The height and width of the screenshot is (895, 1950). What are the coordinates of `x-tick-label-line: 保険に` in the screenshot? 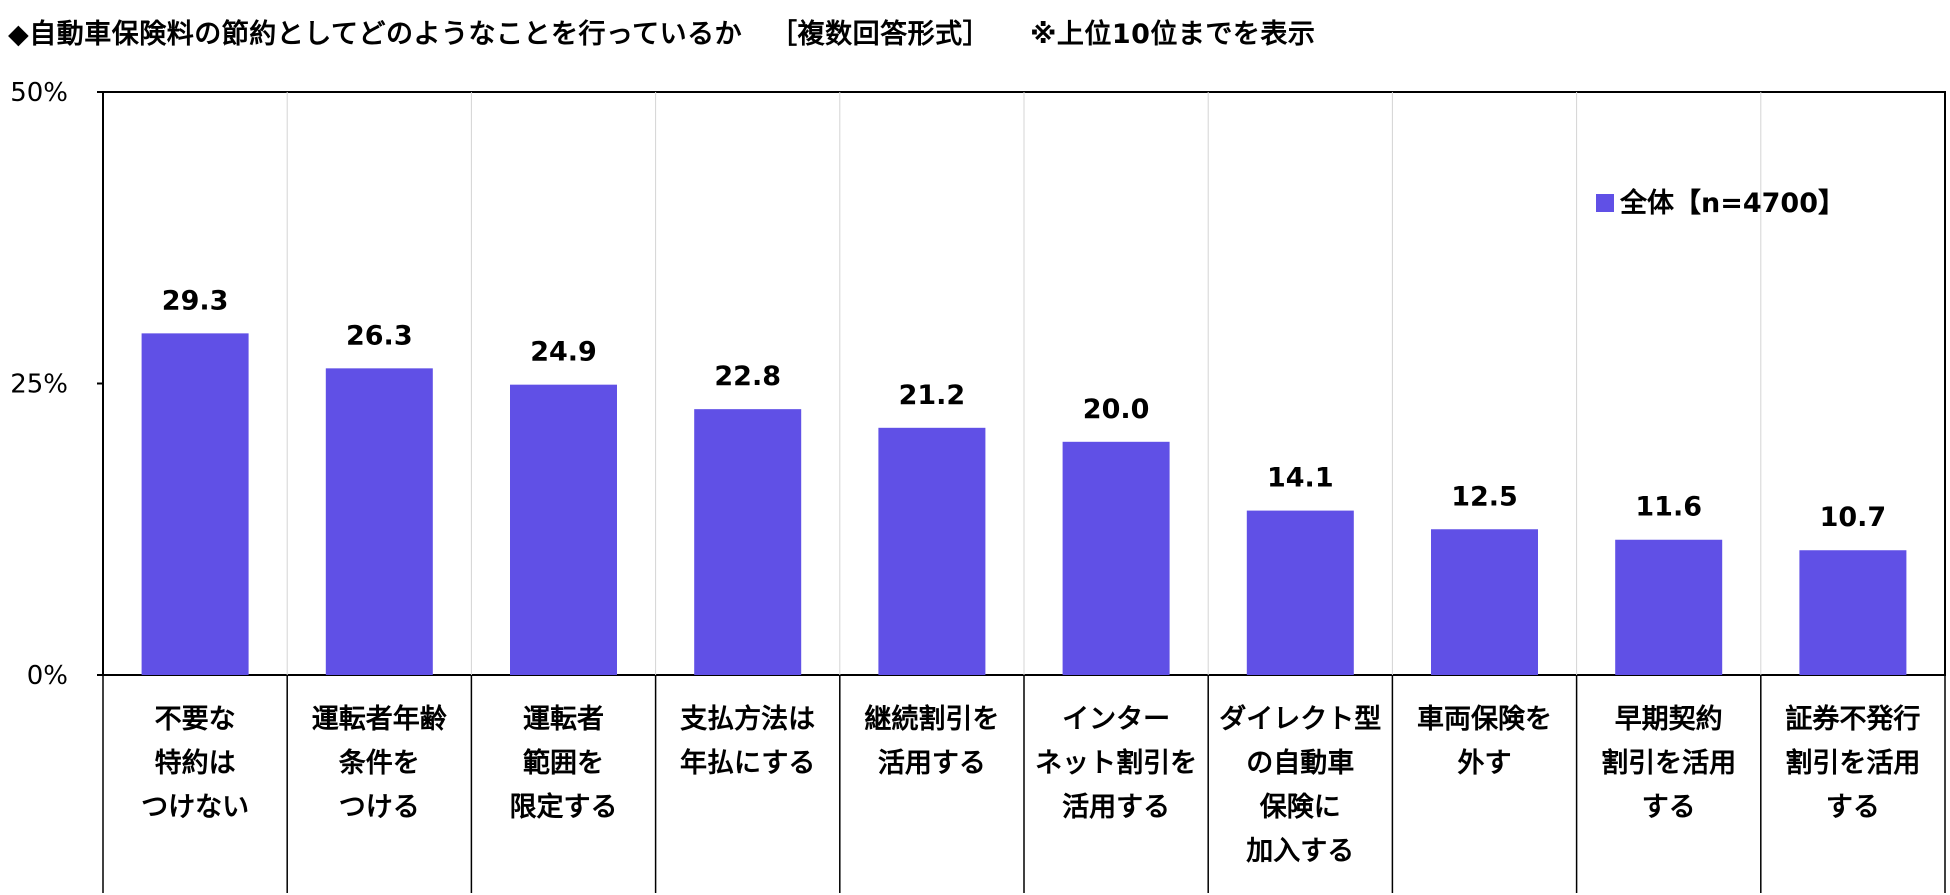 It's located at (1300, 807).